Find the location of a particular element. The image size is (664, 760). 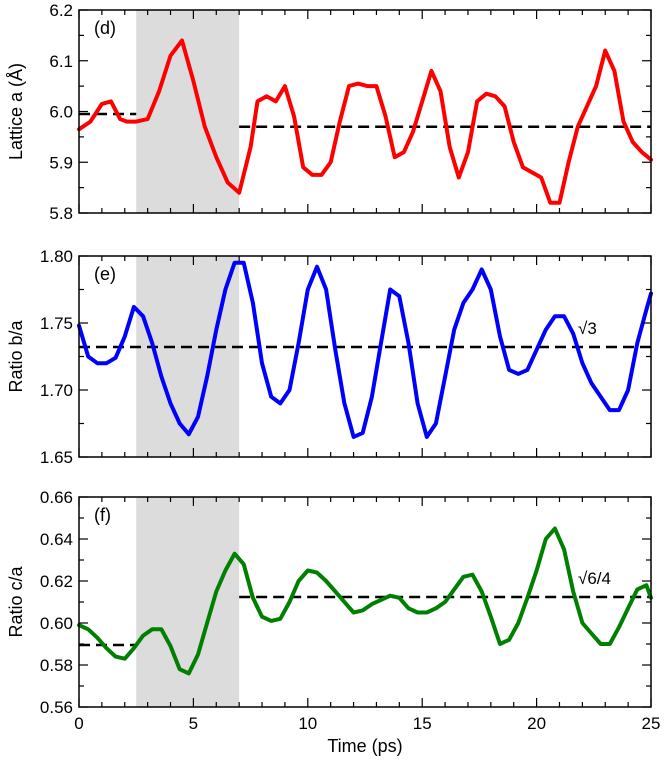

reference-annotation: √3 is located at coordinates (587, 328).